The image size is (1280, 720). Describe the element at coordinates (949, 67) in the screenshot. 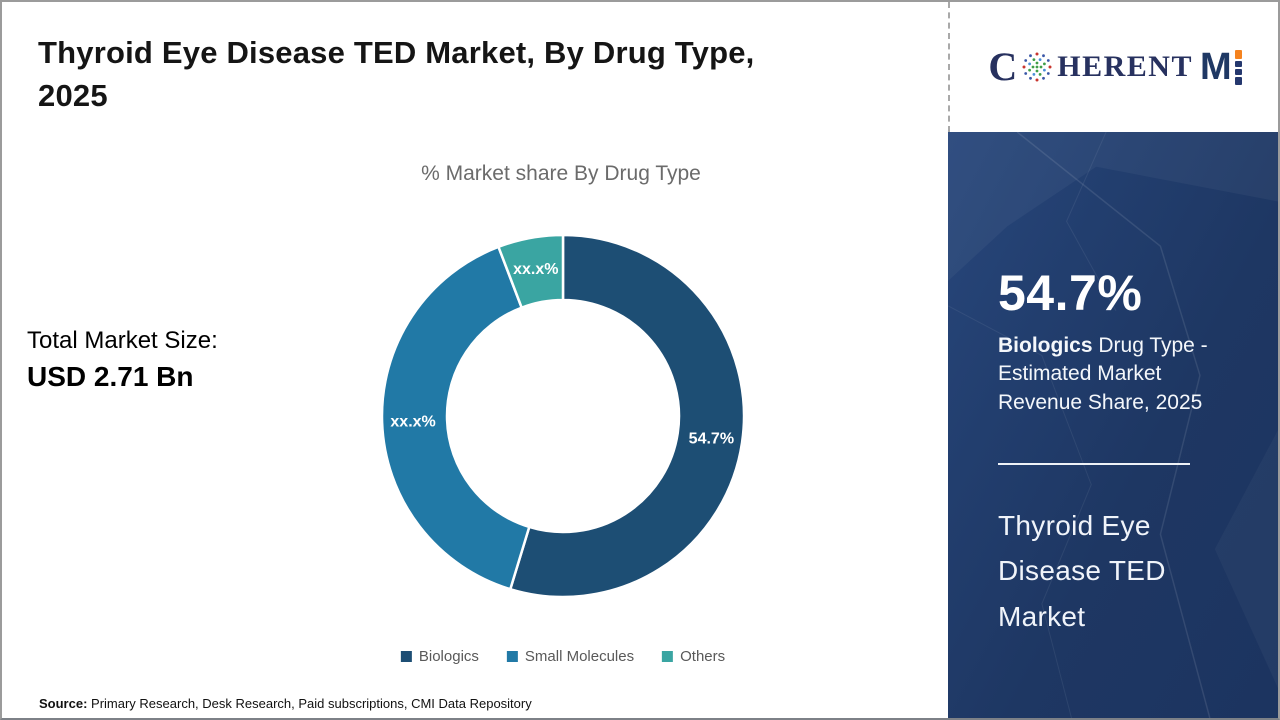

I see `dashed-divider` at that location.